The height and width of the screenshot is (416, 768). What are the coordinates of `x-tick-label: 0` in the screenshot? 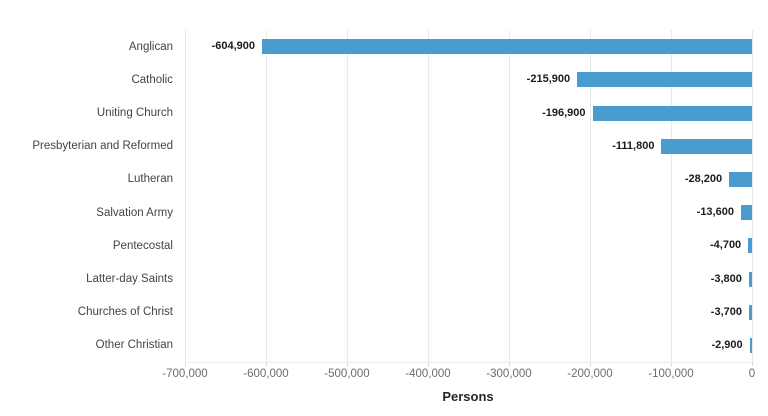 It's located at (752, 374).